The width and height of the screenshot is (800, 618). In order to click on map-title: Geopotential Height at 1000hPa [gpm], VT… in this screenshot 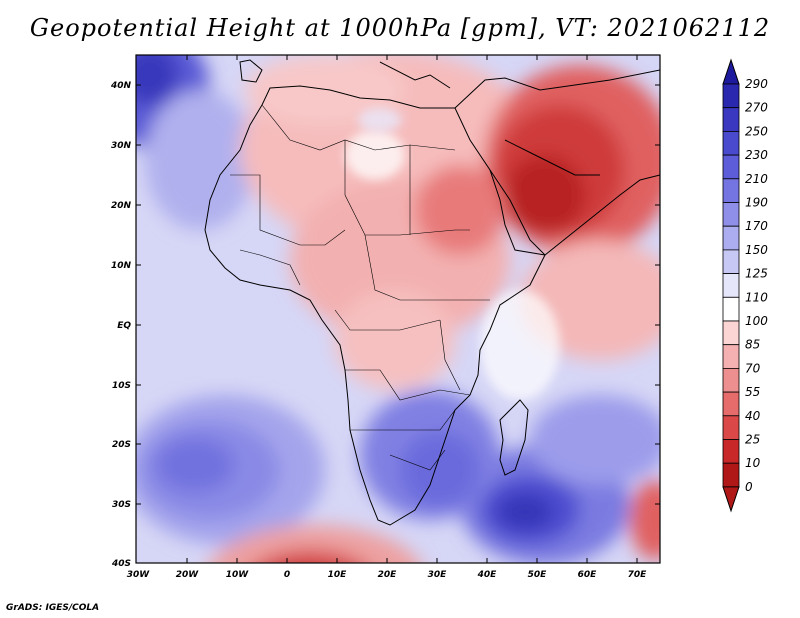, I will do `click(400, 28)`.